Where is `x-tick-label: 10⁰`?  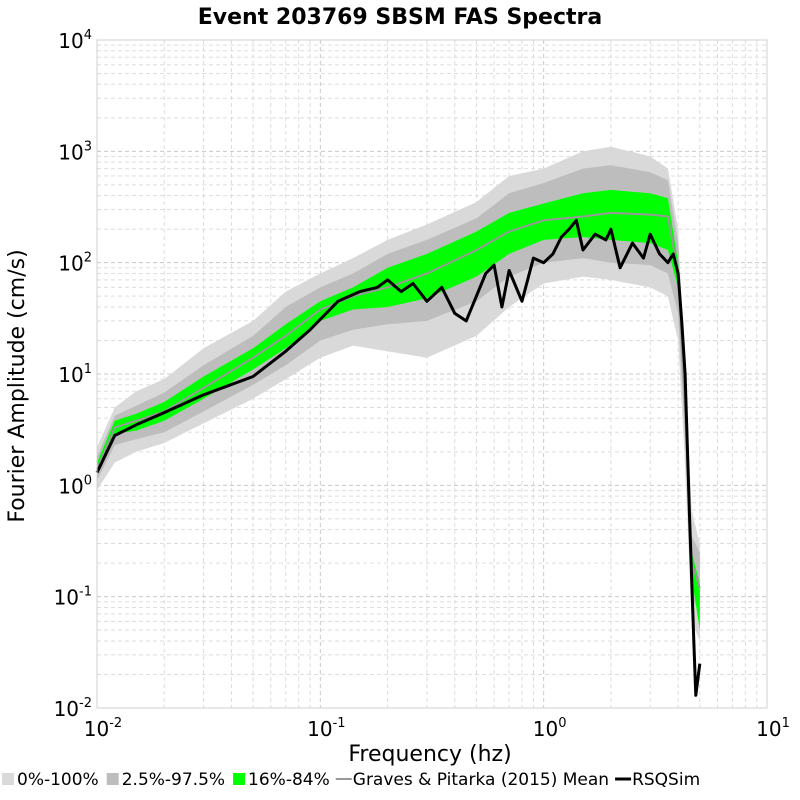 x-tick-label: 10⁰ is located at coordinates (550, 728).